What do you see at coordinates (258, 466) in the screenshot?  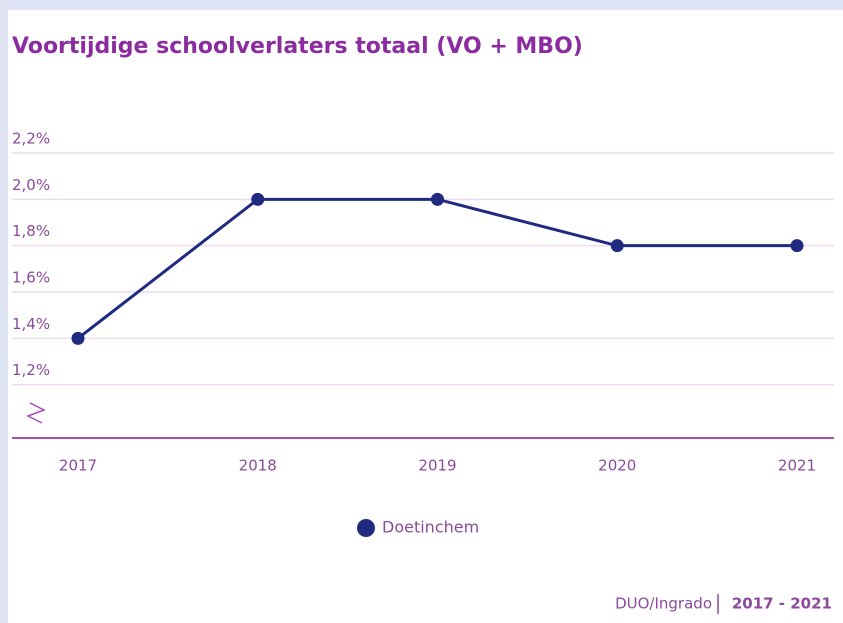 I see `x-tick-label: 2018` at bounding box center [258, 466].